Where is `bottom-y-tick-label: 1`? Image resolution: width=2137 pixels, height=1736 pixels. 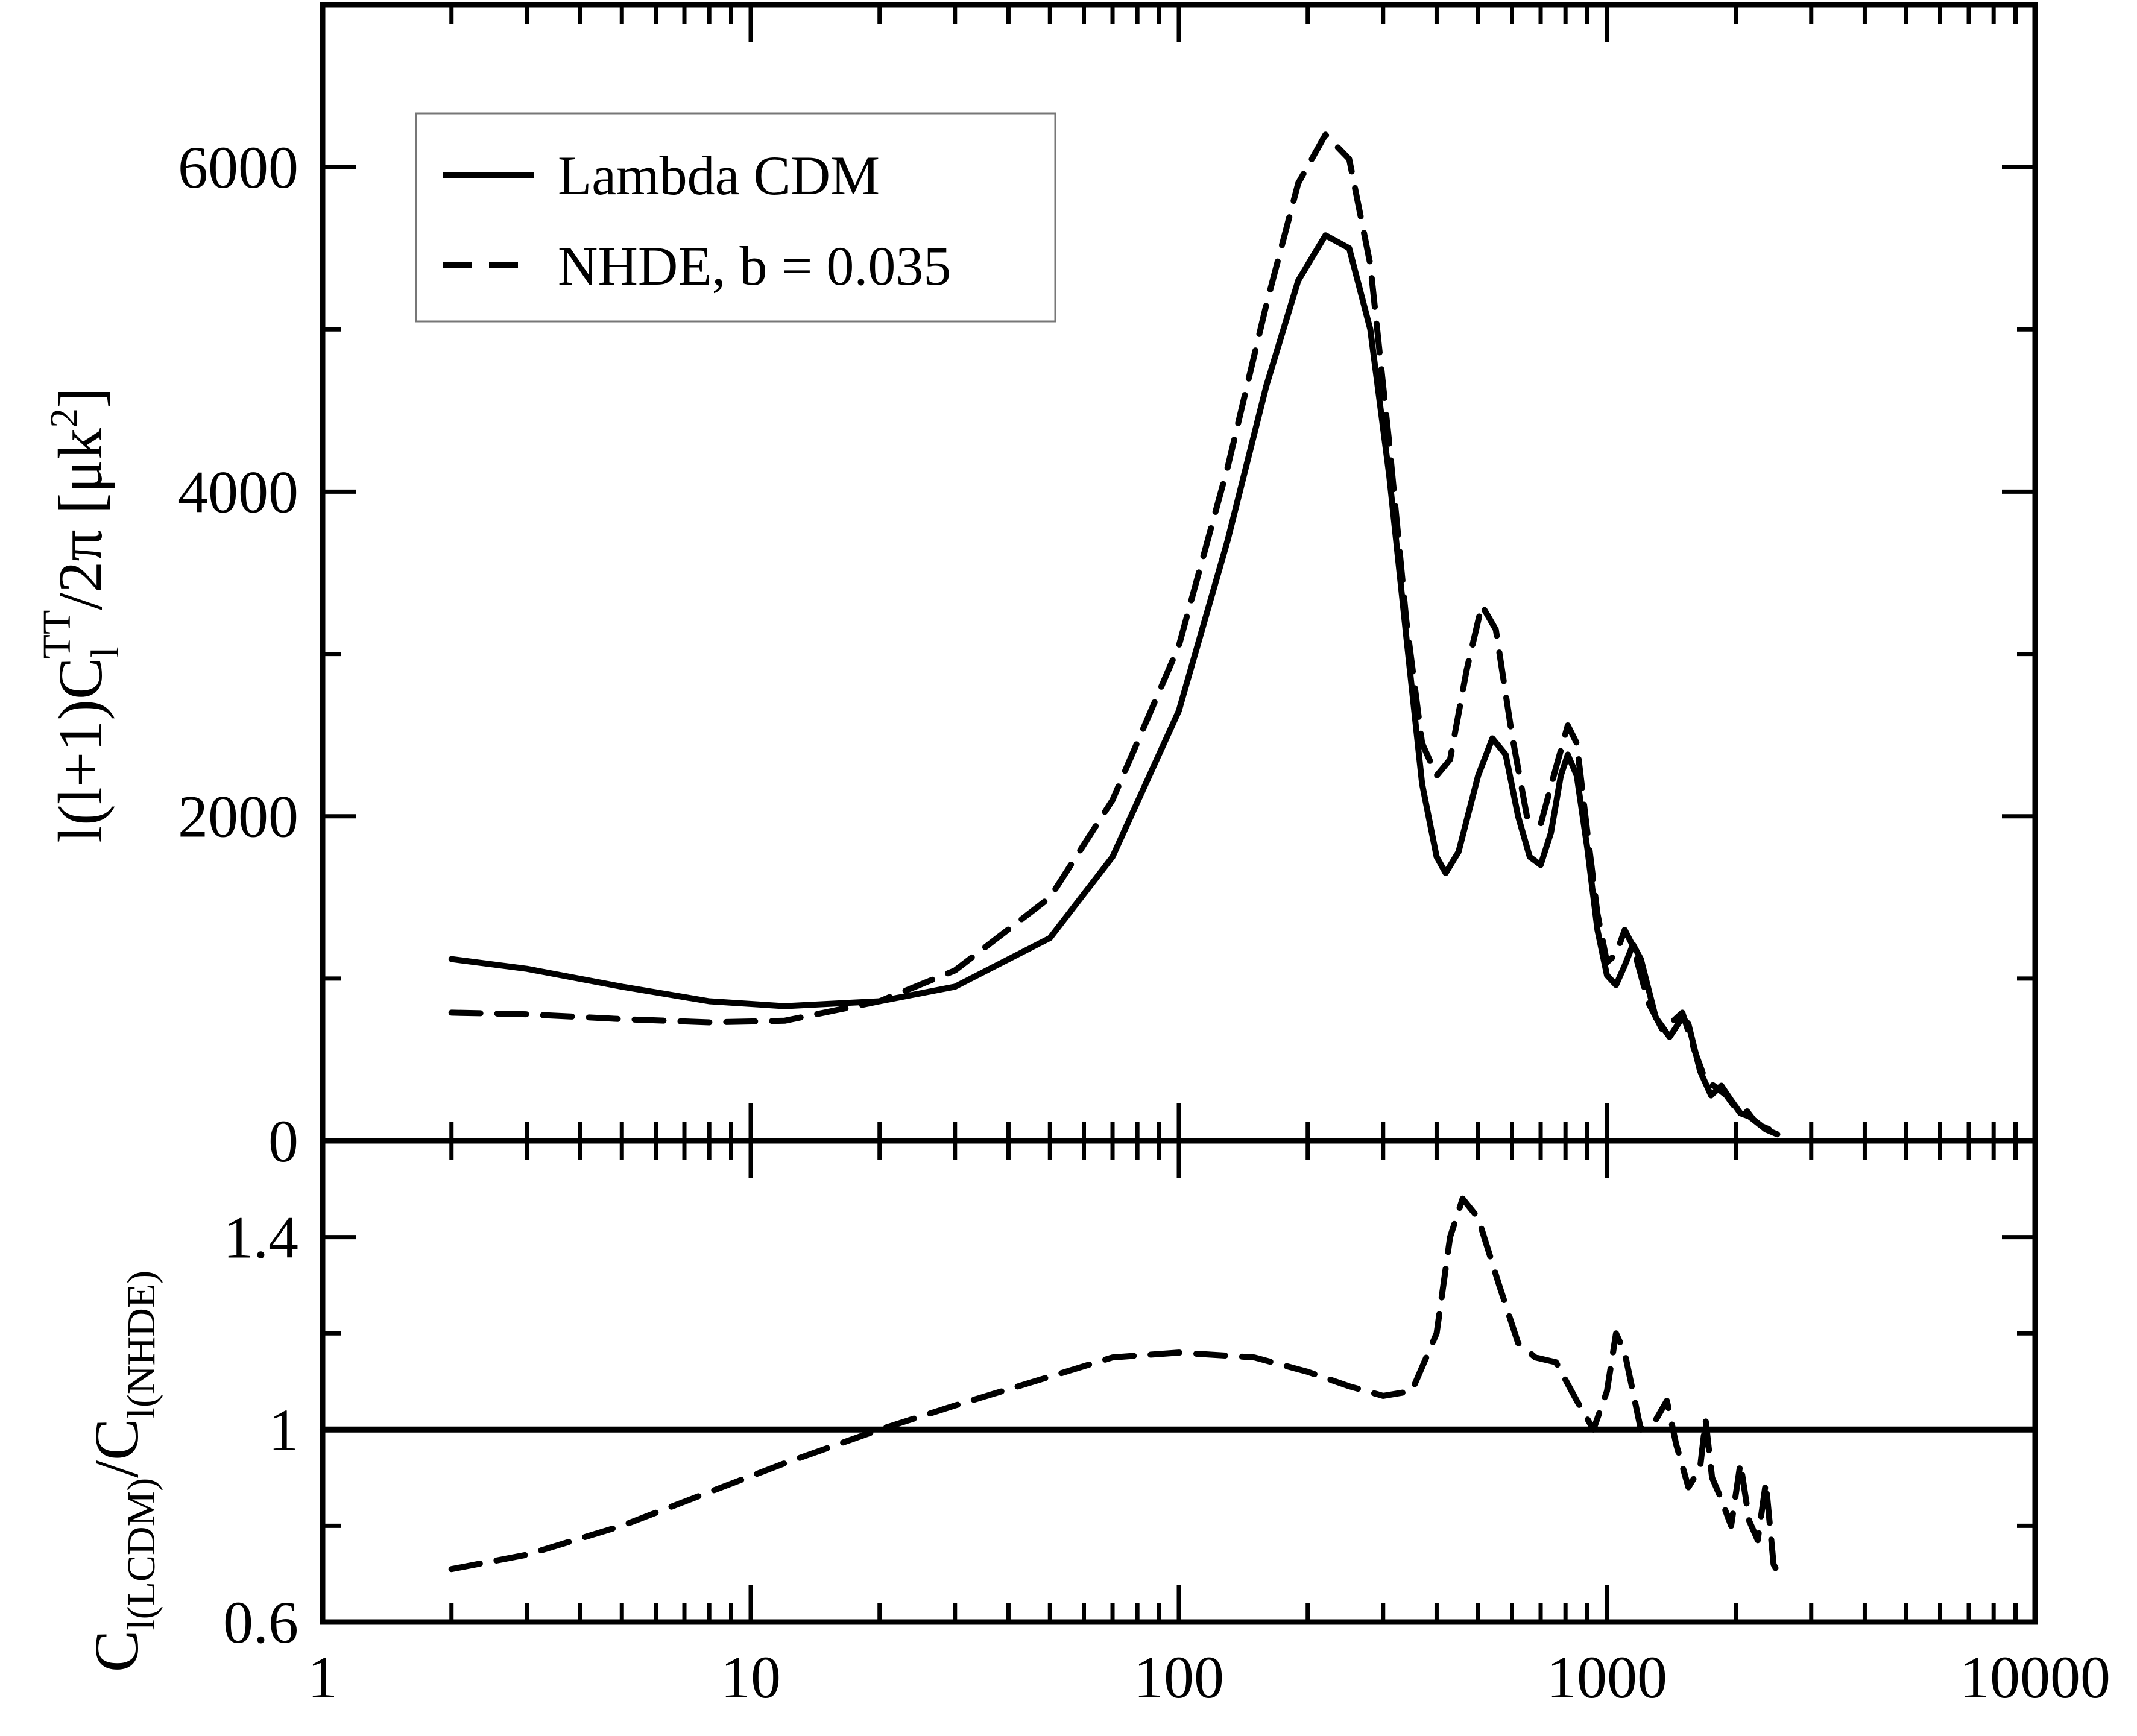
bottom-y-tick-label: 1 is located at coordinates (283, 1430).